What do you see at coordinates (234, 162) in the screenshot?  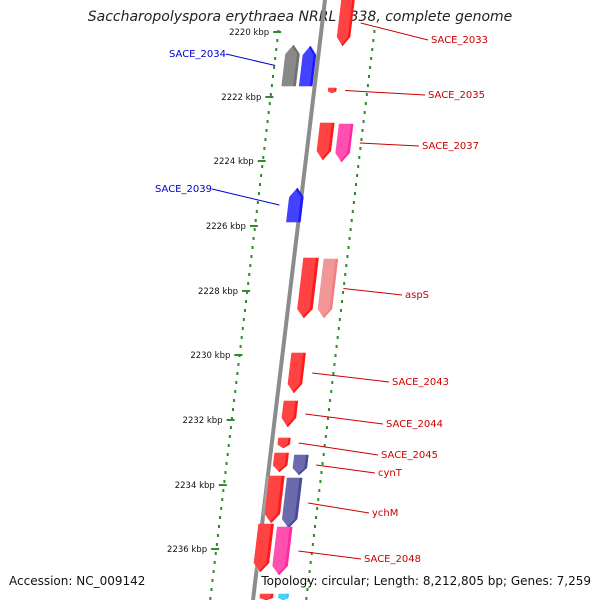 I see `kbp-tick-label: 2224 kbp` at bounding box center [234, 162].